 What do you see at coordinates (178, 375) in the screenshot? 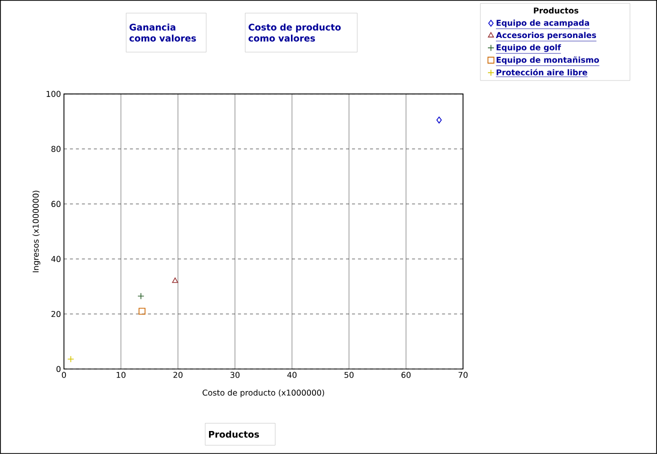
I see `x-tick-label: 20` at bounding box center [178, 375].